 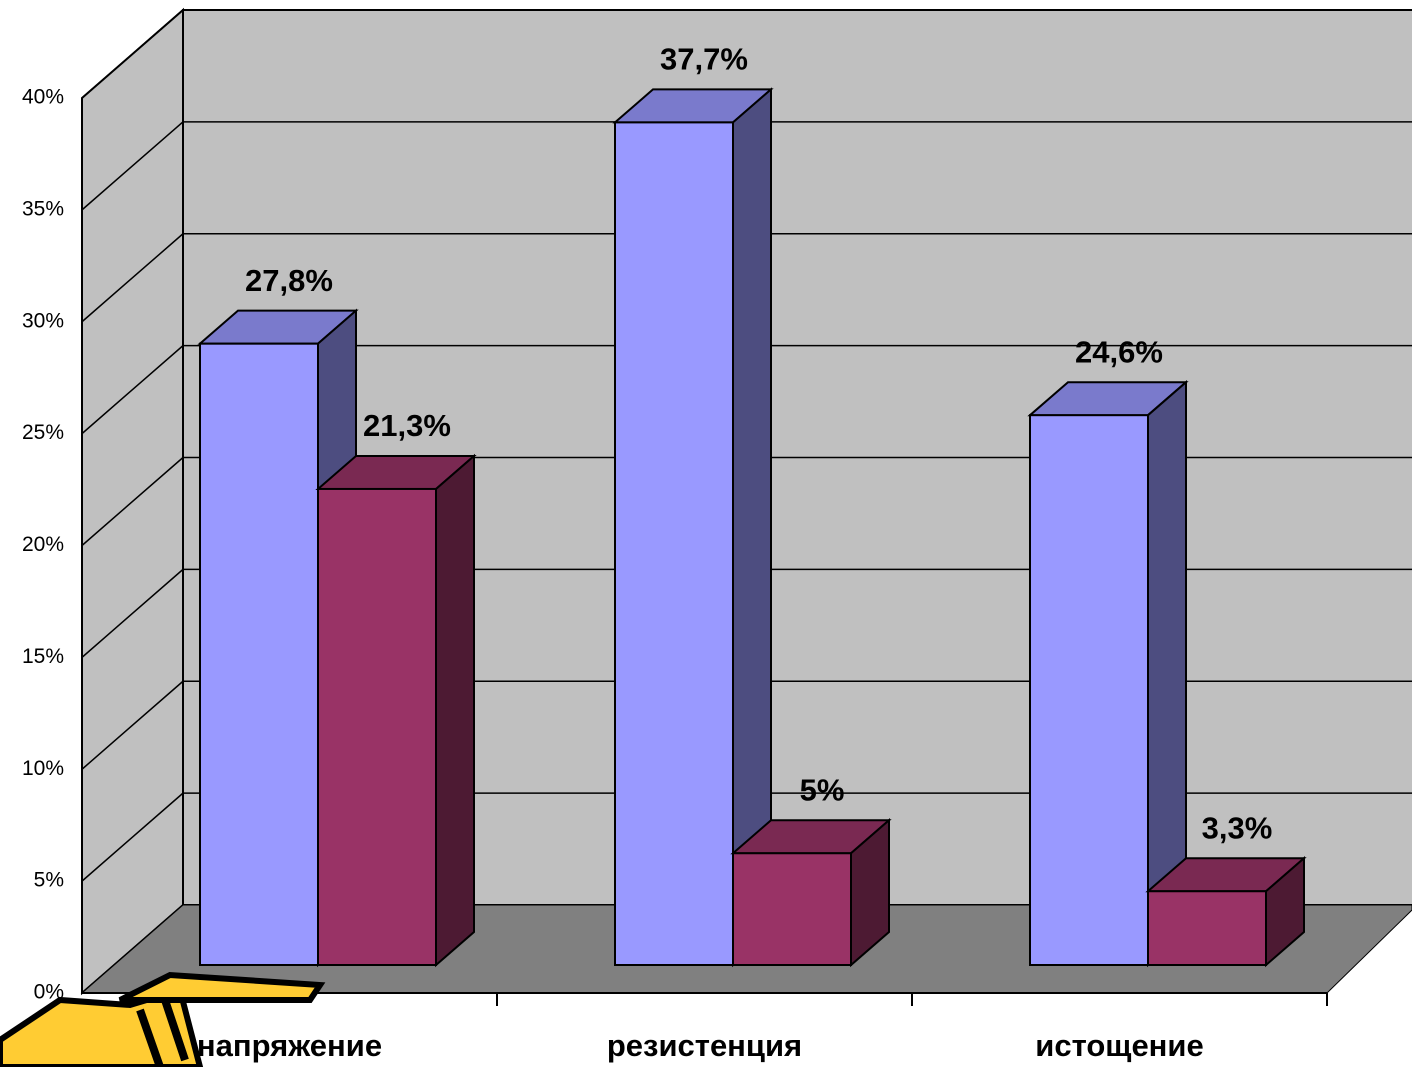 What do you see at coordinates (49, 880) in the screenshot?
I see `y-tick-label: 5%` at bounding box center [49, 880].